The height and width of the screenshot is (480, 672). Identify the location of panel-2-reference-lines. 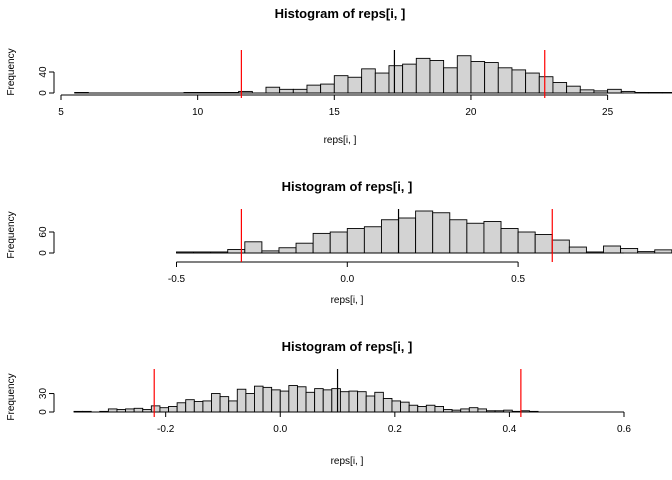
(396, 235).